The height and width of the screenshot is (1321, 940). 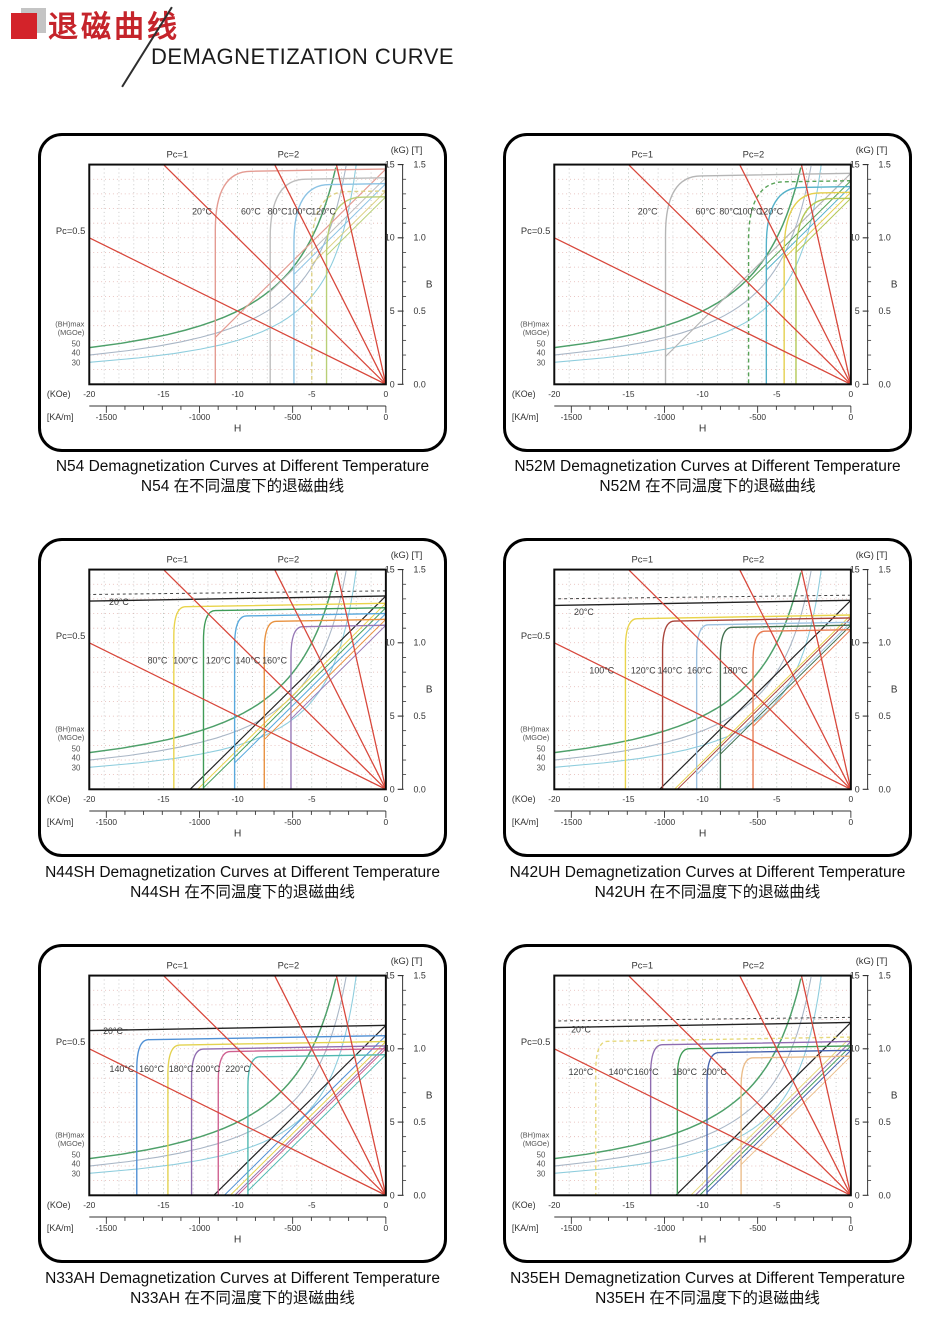 What do you see at coordinates (242, 1298) in the screenshot?
I see `caption-cn: N33AH 在不同温度下的退磁曲线` at bounding box center [242, 1298].